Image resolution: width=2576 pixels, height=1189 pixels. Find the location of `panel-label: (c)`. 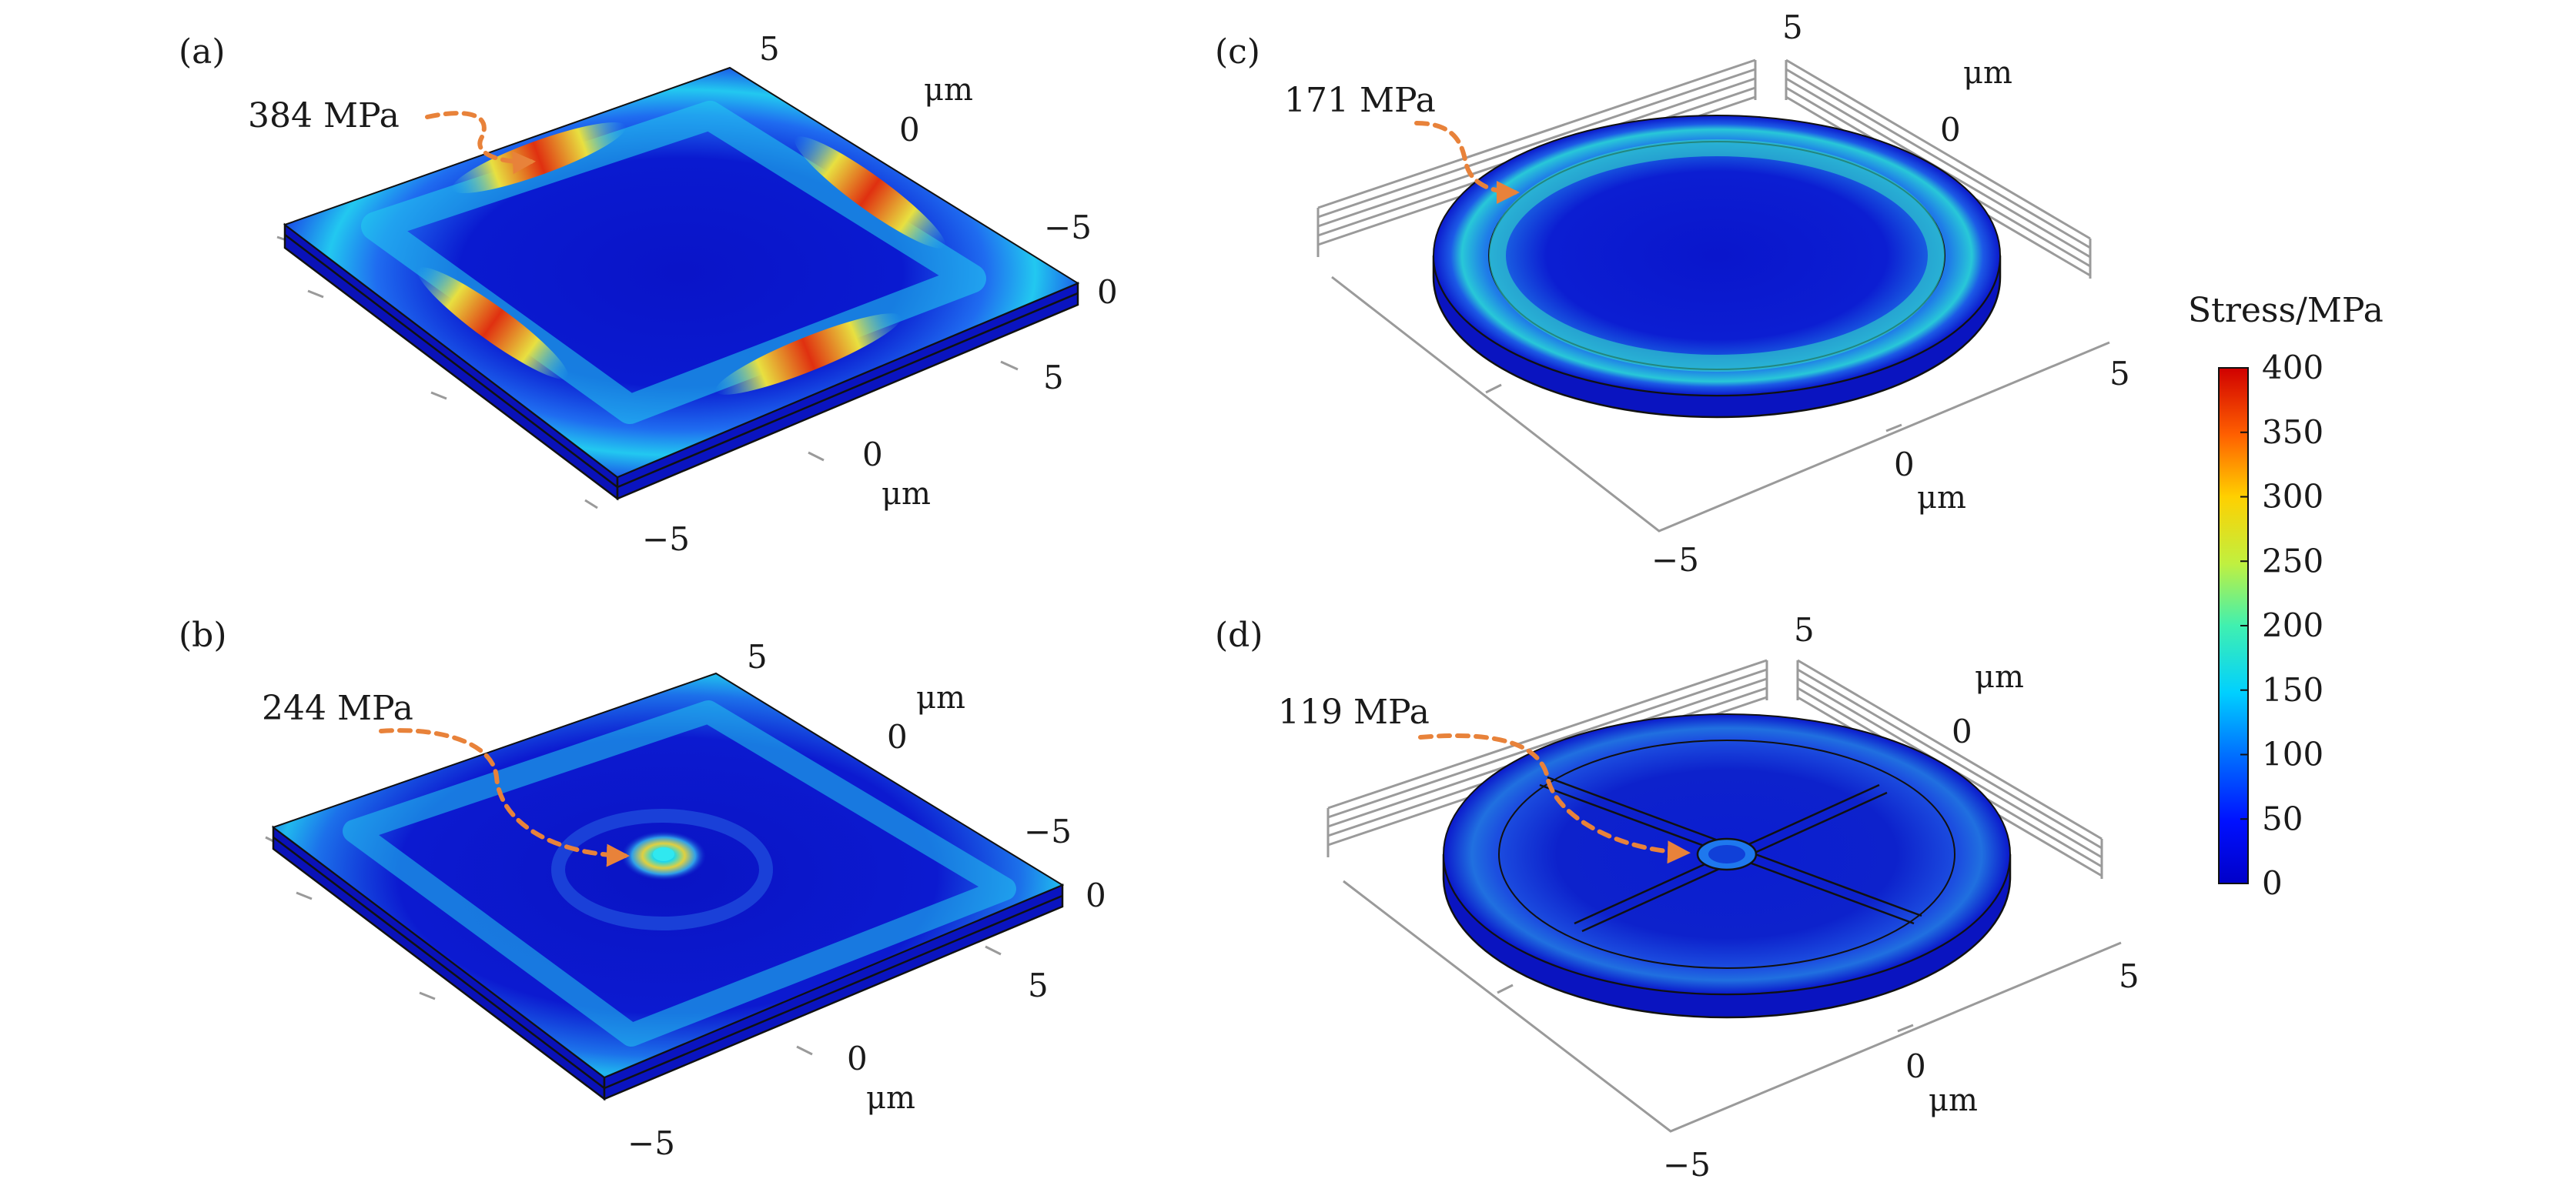

panel-label: (c) is located at coordinates (1238, 52).